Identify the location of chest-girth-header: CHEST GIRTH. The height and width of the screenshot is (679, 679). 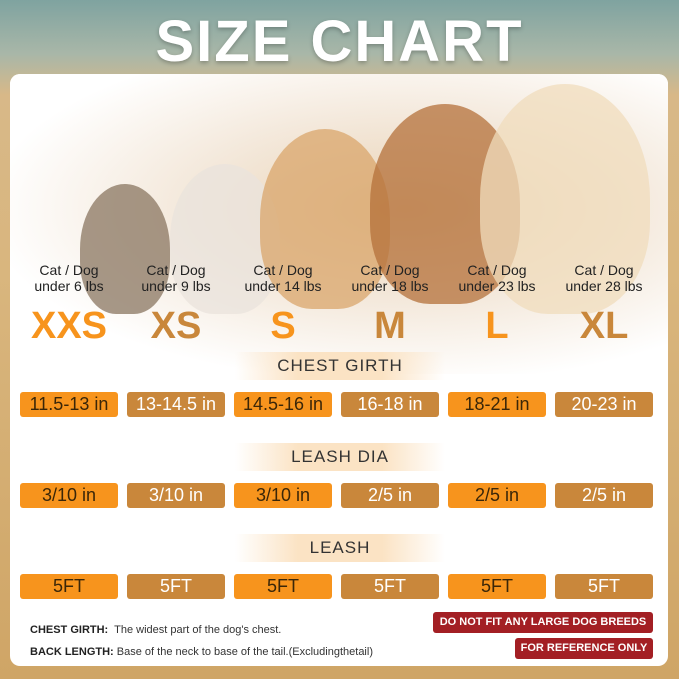
(340, 366).